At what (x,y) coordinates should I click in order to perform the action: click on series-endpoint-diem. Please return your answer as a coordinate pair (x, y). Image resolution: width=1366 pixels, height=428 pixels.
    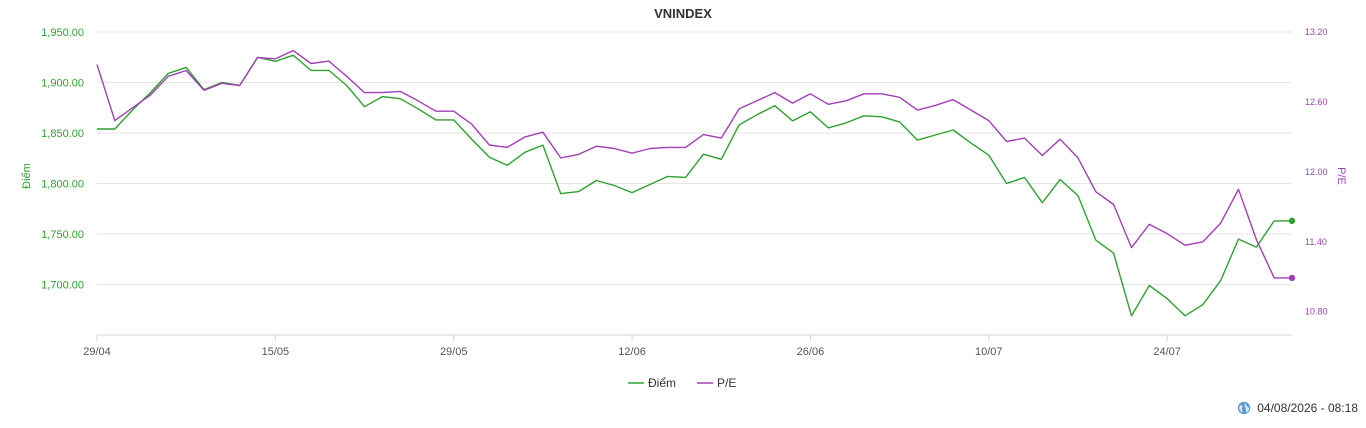
    Looking at the image, I should click on (1292, 221).